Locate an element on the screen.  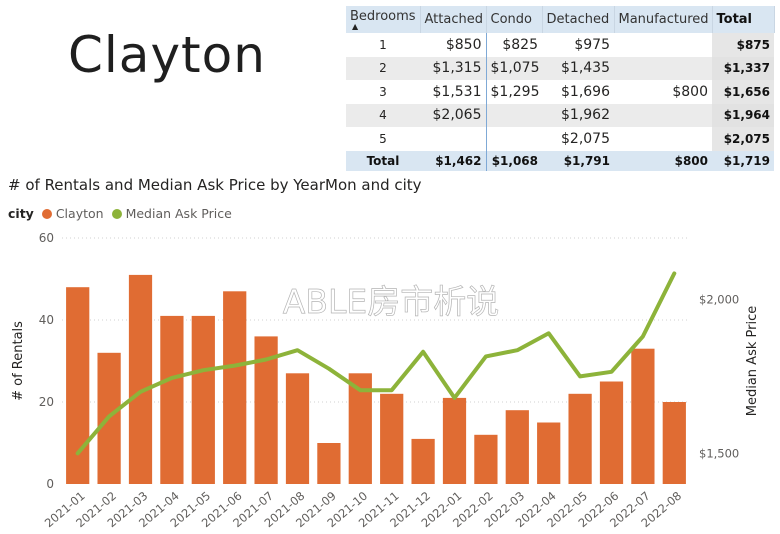
column-header-manufactured: Manufactured is located at coordinates (663, 19).